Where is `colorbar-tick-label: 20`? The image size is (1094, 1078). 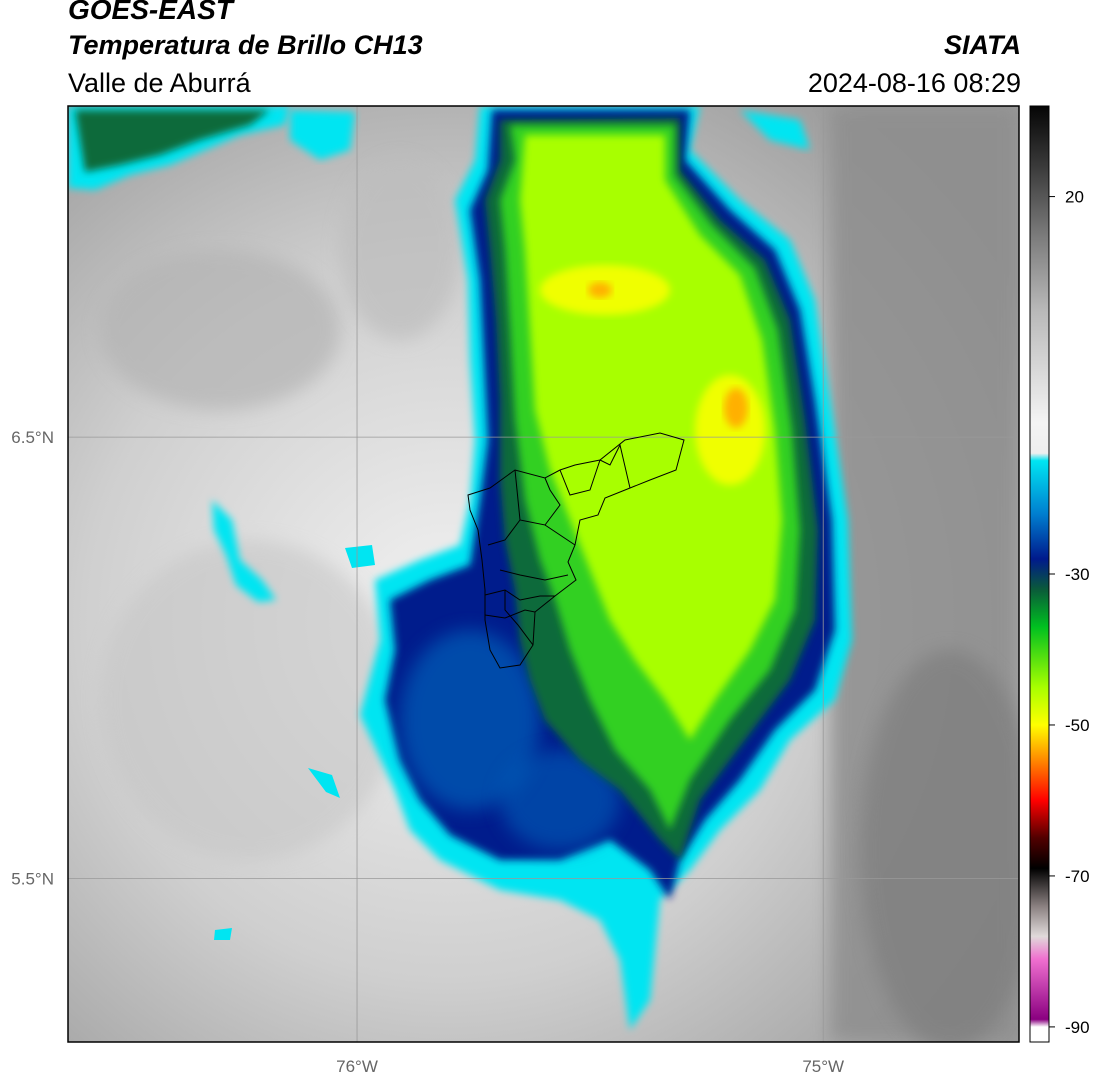
colorbar-tick-label: 20 is located at coordinates (1074, 197).